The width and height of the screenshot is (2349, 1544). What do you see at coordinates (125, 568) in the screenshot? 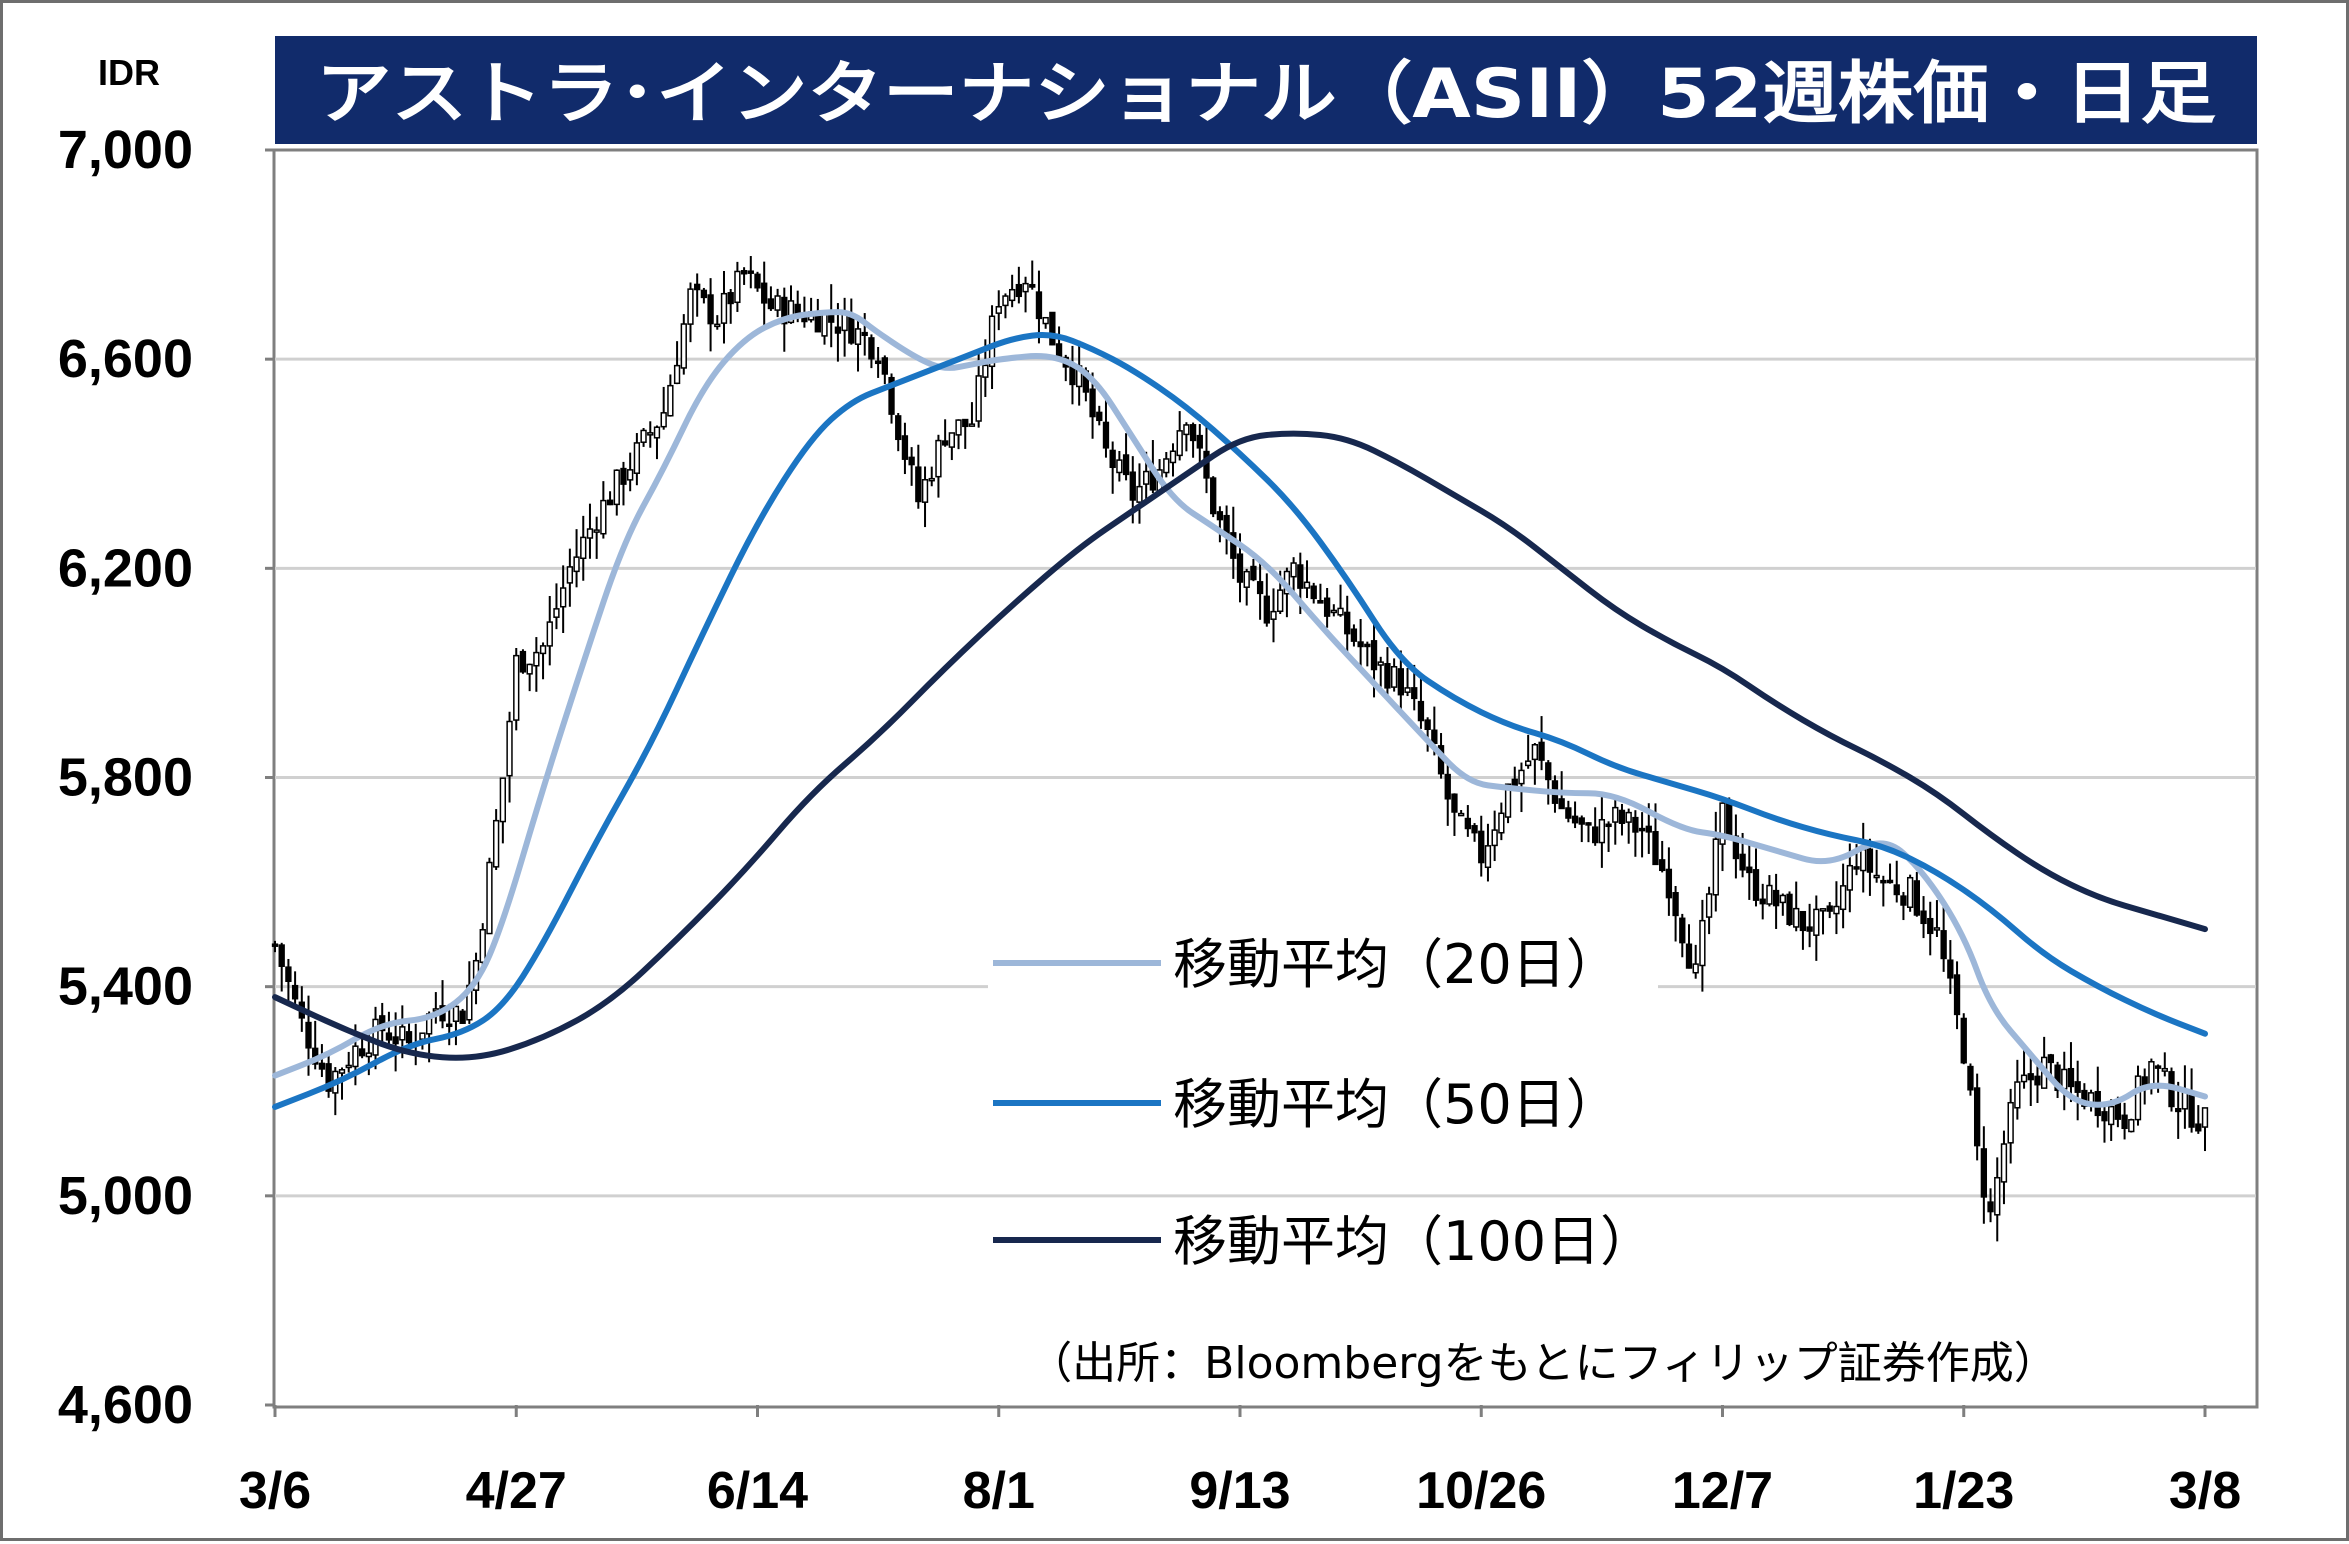
I see `y-tick-label: 6,200` at bounding box center [125, 568].